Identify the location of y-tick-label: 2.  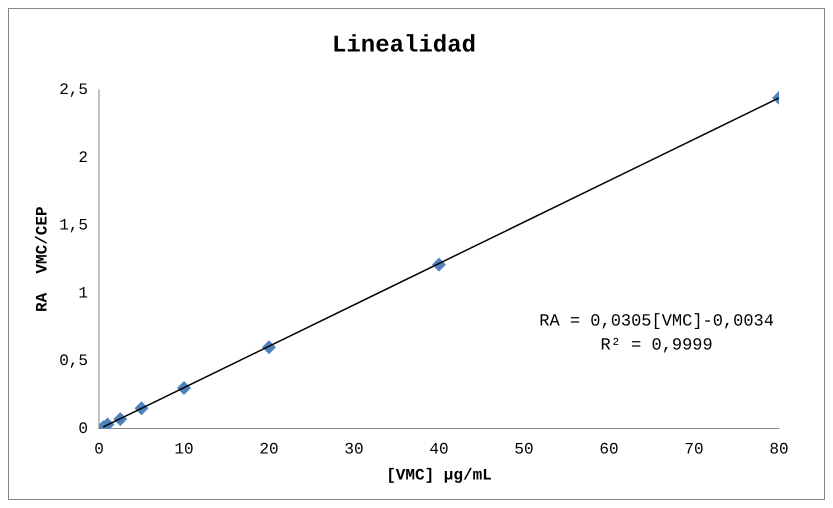
(83, 157).